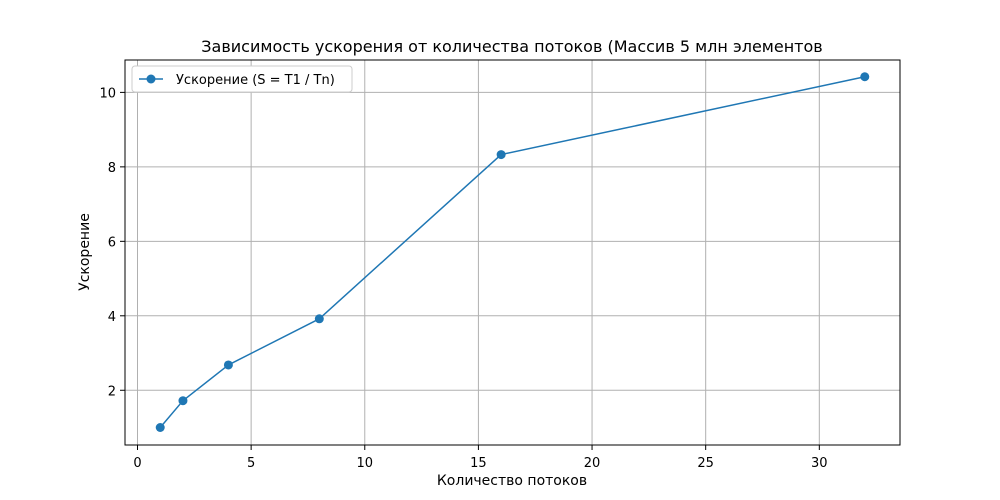 This screenshot has width=1000, height=500. I want to click on y-axis-label: Ускорение, so click(85, 252).